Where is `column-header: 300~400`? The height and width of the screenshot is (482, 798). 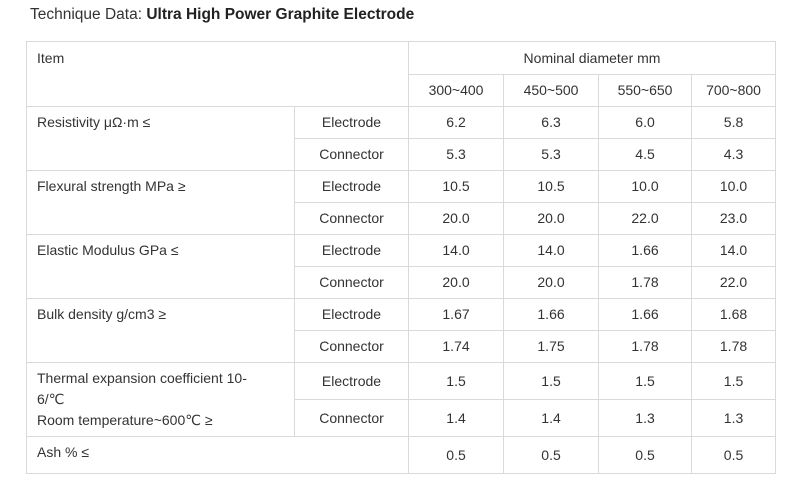 column-header: 300~400 is located at coordinates (456, 90).